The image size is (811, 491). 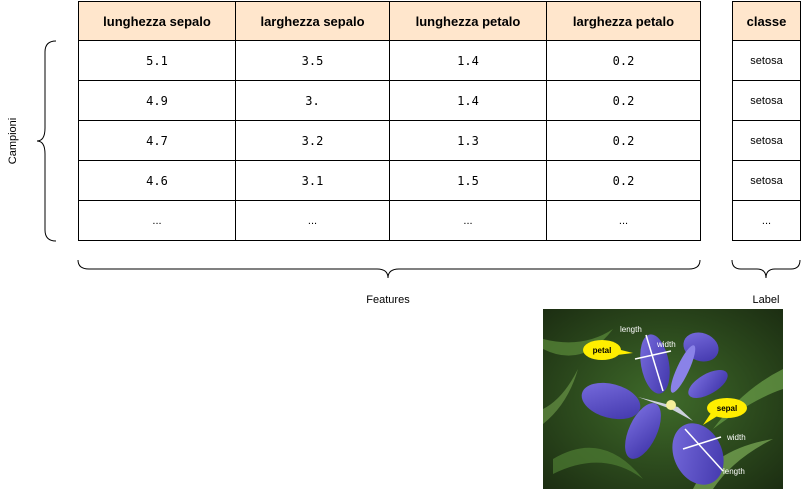 I want to click on header-sepal-width: larghezza sepalo, so click(x=312, y=21).